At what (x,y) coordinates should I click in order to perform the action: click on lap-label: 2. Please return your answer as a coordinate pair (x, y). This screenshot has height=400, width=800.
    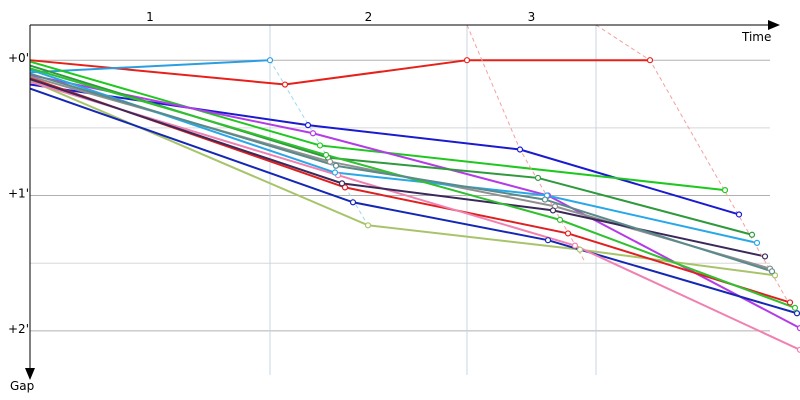
    Looking at the image, I should click on (369, 17).